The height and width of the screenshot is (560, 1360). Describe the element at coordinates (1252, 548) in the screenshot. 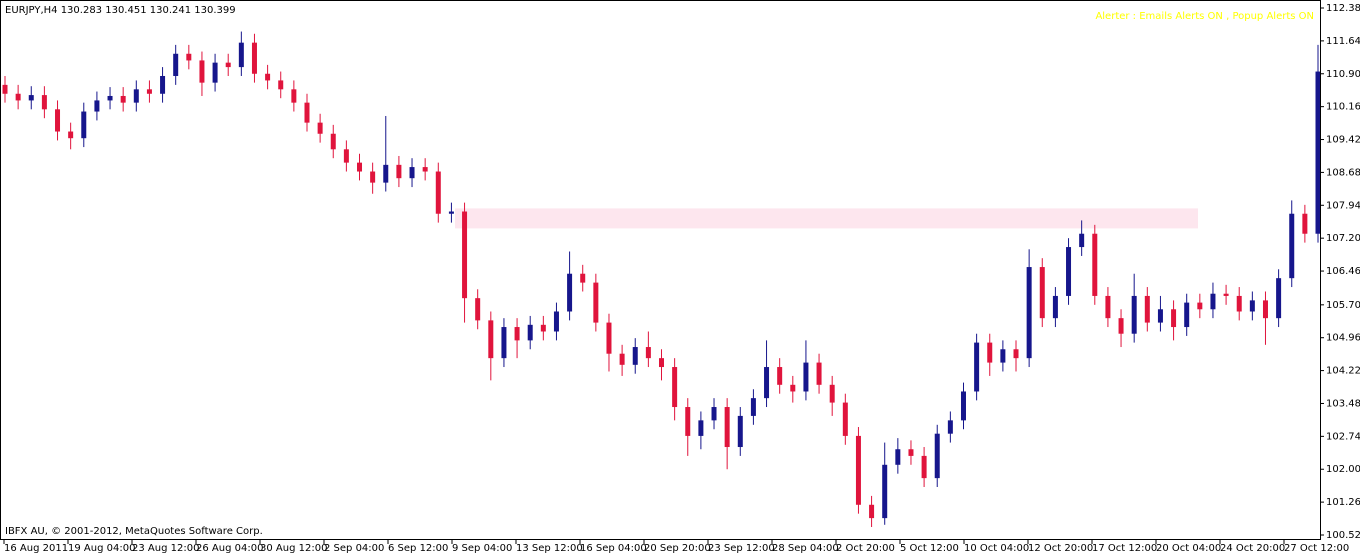

I see `x-tick-label: 24 Oct 20:00` at that location.